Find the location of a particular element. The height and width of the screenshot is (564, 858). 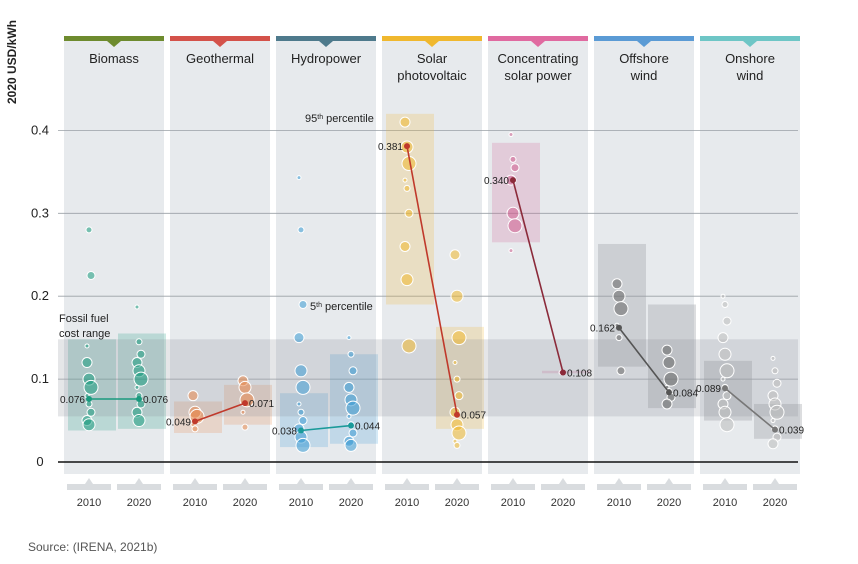

value-label-2020: 0.084 is located at coordinates (685, 393).